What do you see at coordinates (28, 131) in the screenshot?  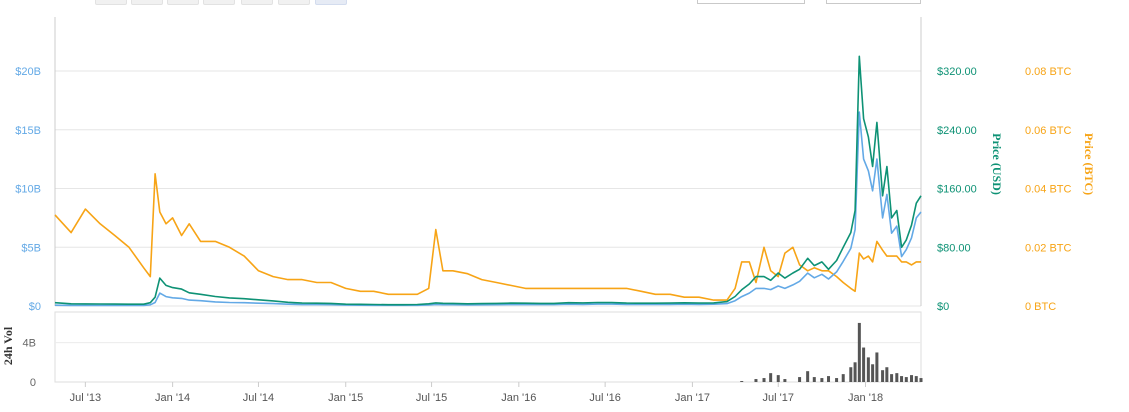 I see `mcap-tick-label: $15B` at bounding box center [28, 131].